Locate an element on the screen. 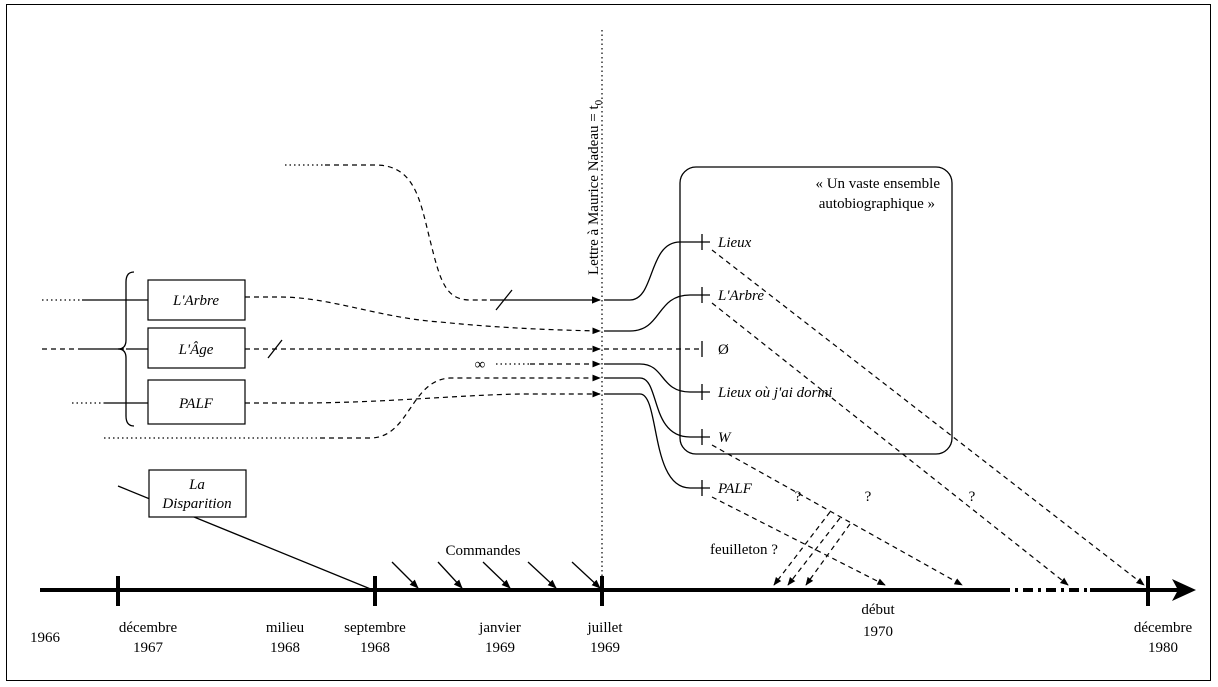 The height and width of the screenshot is (687, 1218). box-palf is located at coordinates (196, 402).